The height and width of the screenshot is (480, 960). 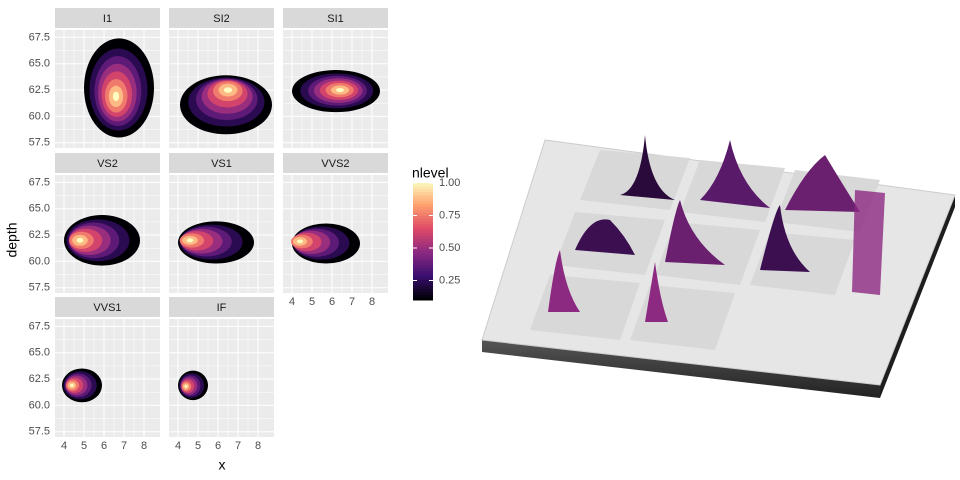 I want to click on strip-label: VS1, so click(x=221, y=164).